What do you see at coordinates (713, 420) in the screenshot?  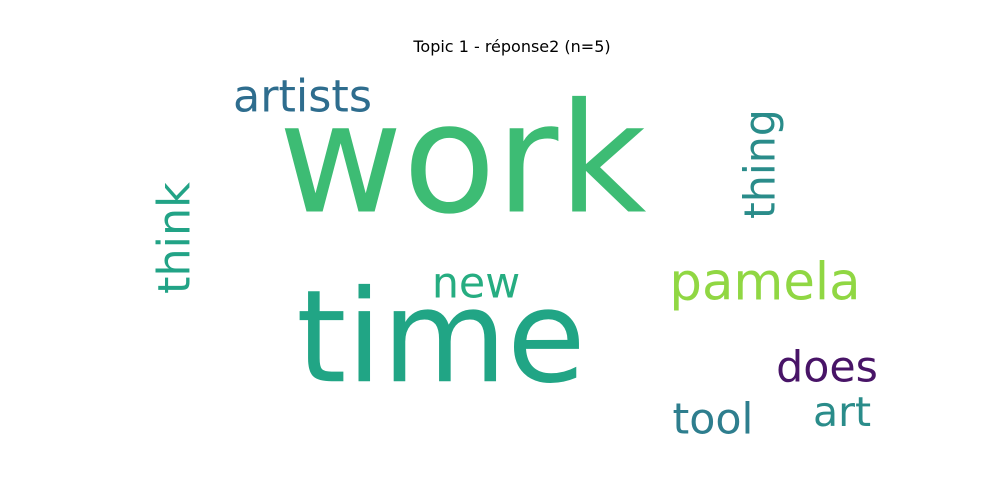 I see `word-tool: tool` at bounding box center [713, 420].